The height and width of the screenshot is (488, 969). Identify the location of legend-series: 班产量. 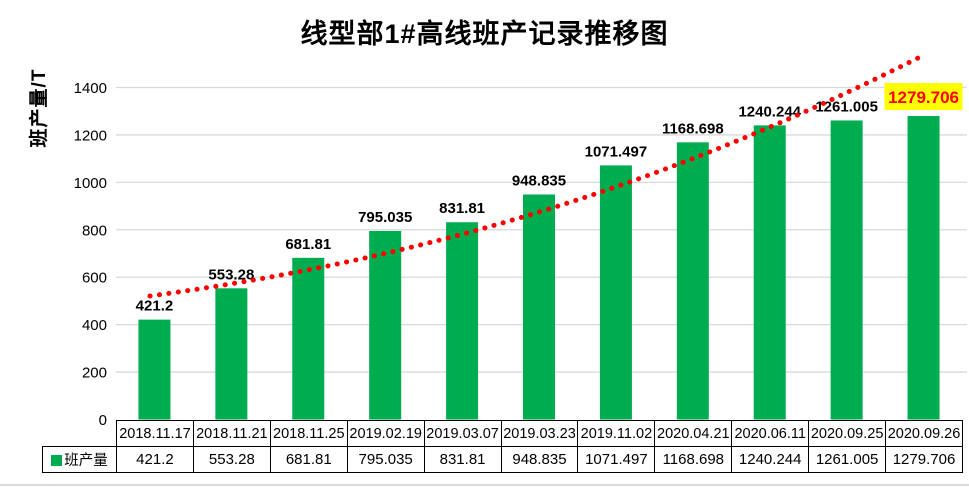
(79, 459).